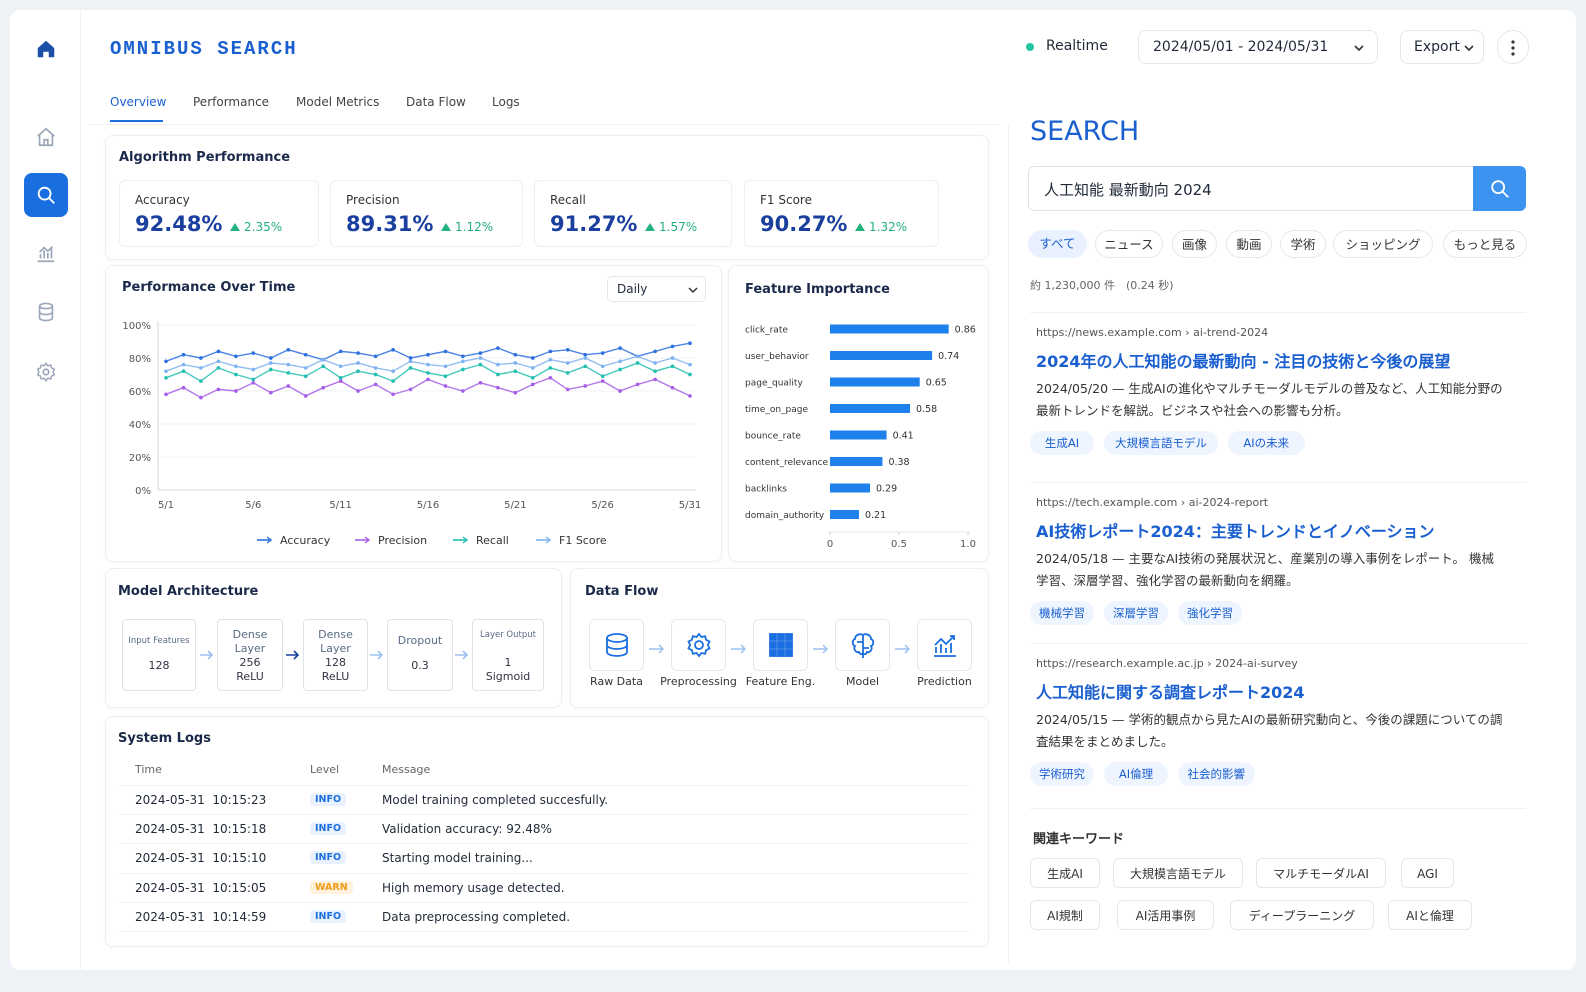  I want to click on result-tag: 強化学習, so click(1210, 613).